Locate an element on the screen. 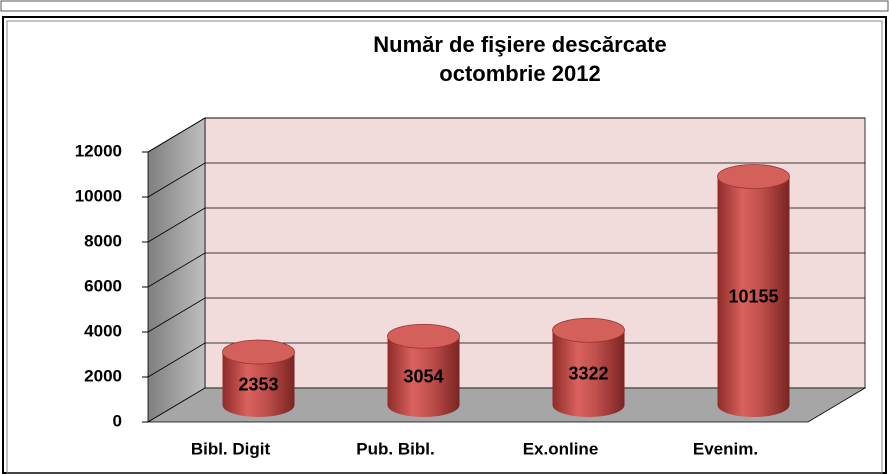  y-tick-label: 12000 is located at coordinates (98, 150).